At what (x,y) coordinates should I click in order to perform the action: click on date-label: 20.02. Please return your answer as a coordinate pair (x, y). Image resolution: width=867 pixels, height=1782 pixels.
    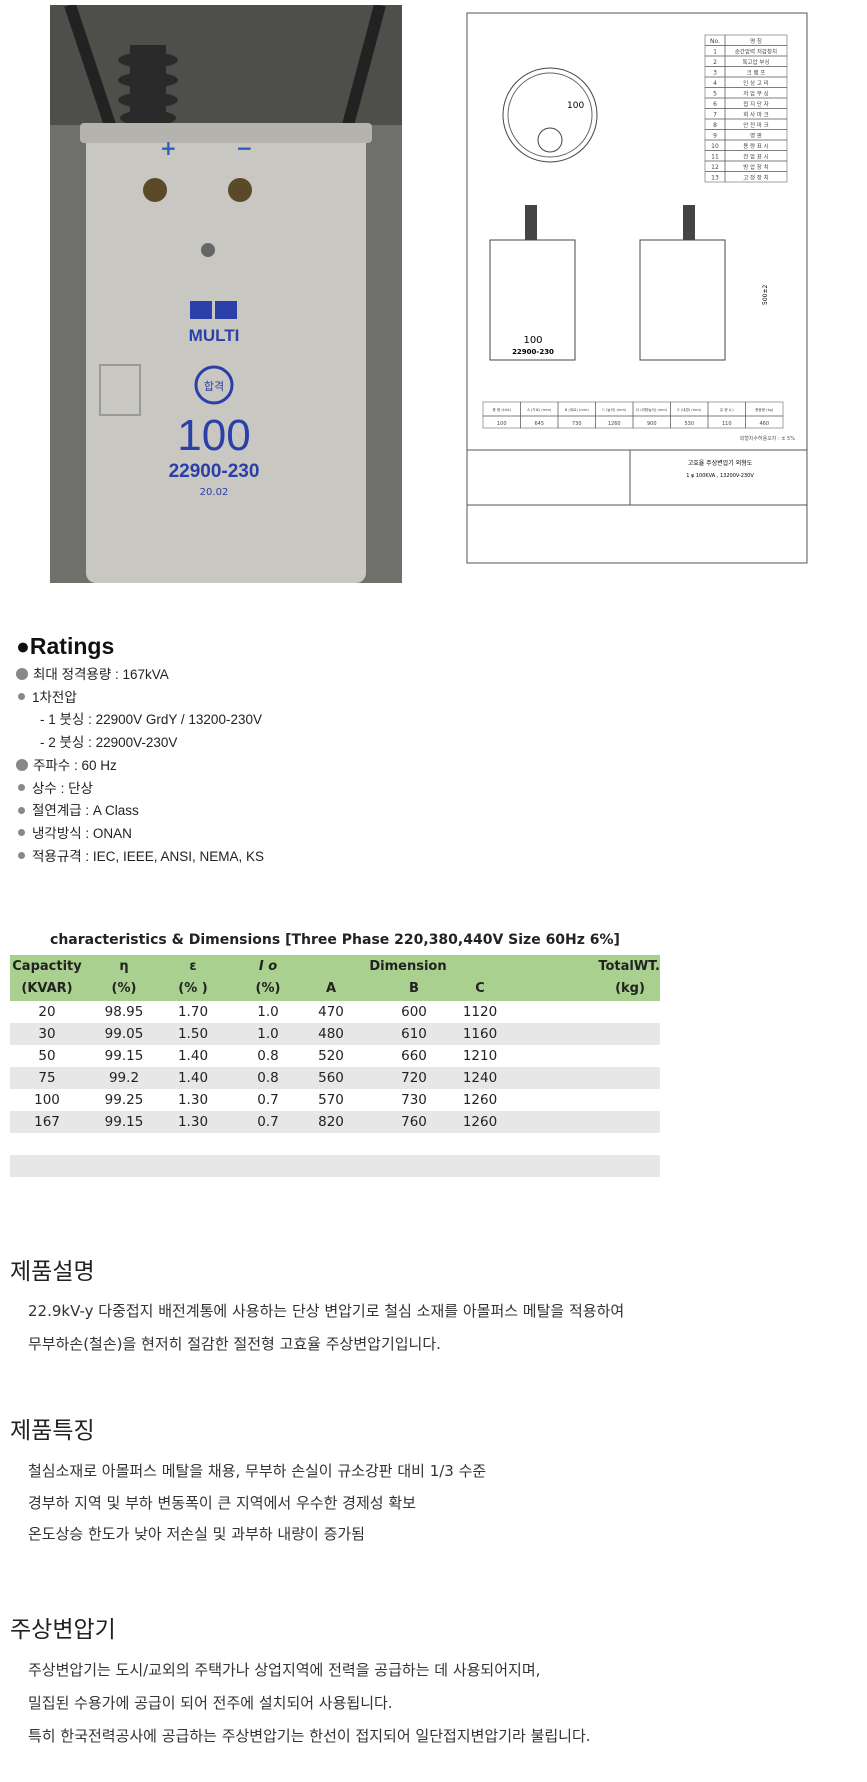
    Looking at the image, I should click on (214, 492).